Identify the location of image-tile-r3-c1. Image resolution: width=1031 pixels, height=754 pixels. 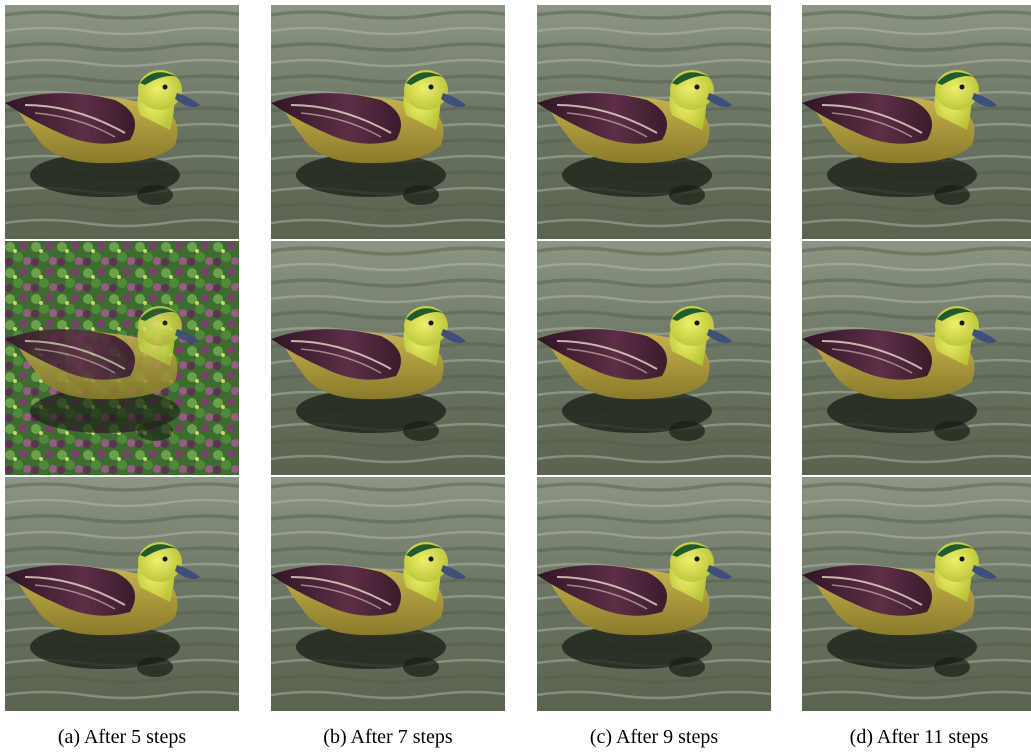
(122, 594).